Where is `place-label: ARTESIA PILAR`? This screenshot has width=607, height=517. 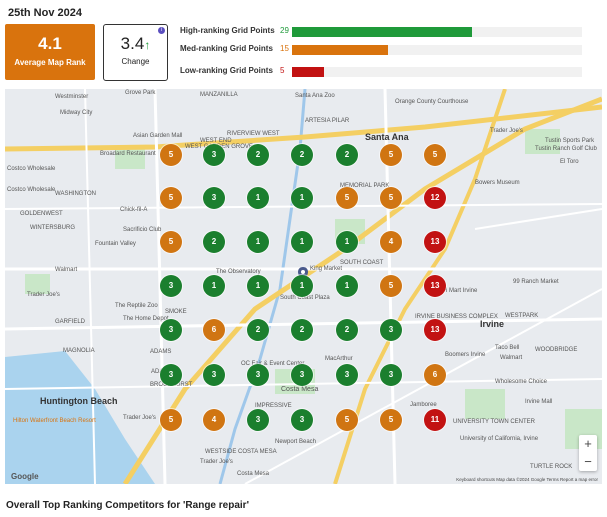 place-label: ARTESIA PILAR is located at coordinates (327, 121).